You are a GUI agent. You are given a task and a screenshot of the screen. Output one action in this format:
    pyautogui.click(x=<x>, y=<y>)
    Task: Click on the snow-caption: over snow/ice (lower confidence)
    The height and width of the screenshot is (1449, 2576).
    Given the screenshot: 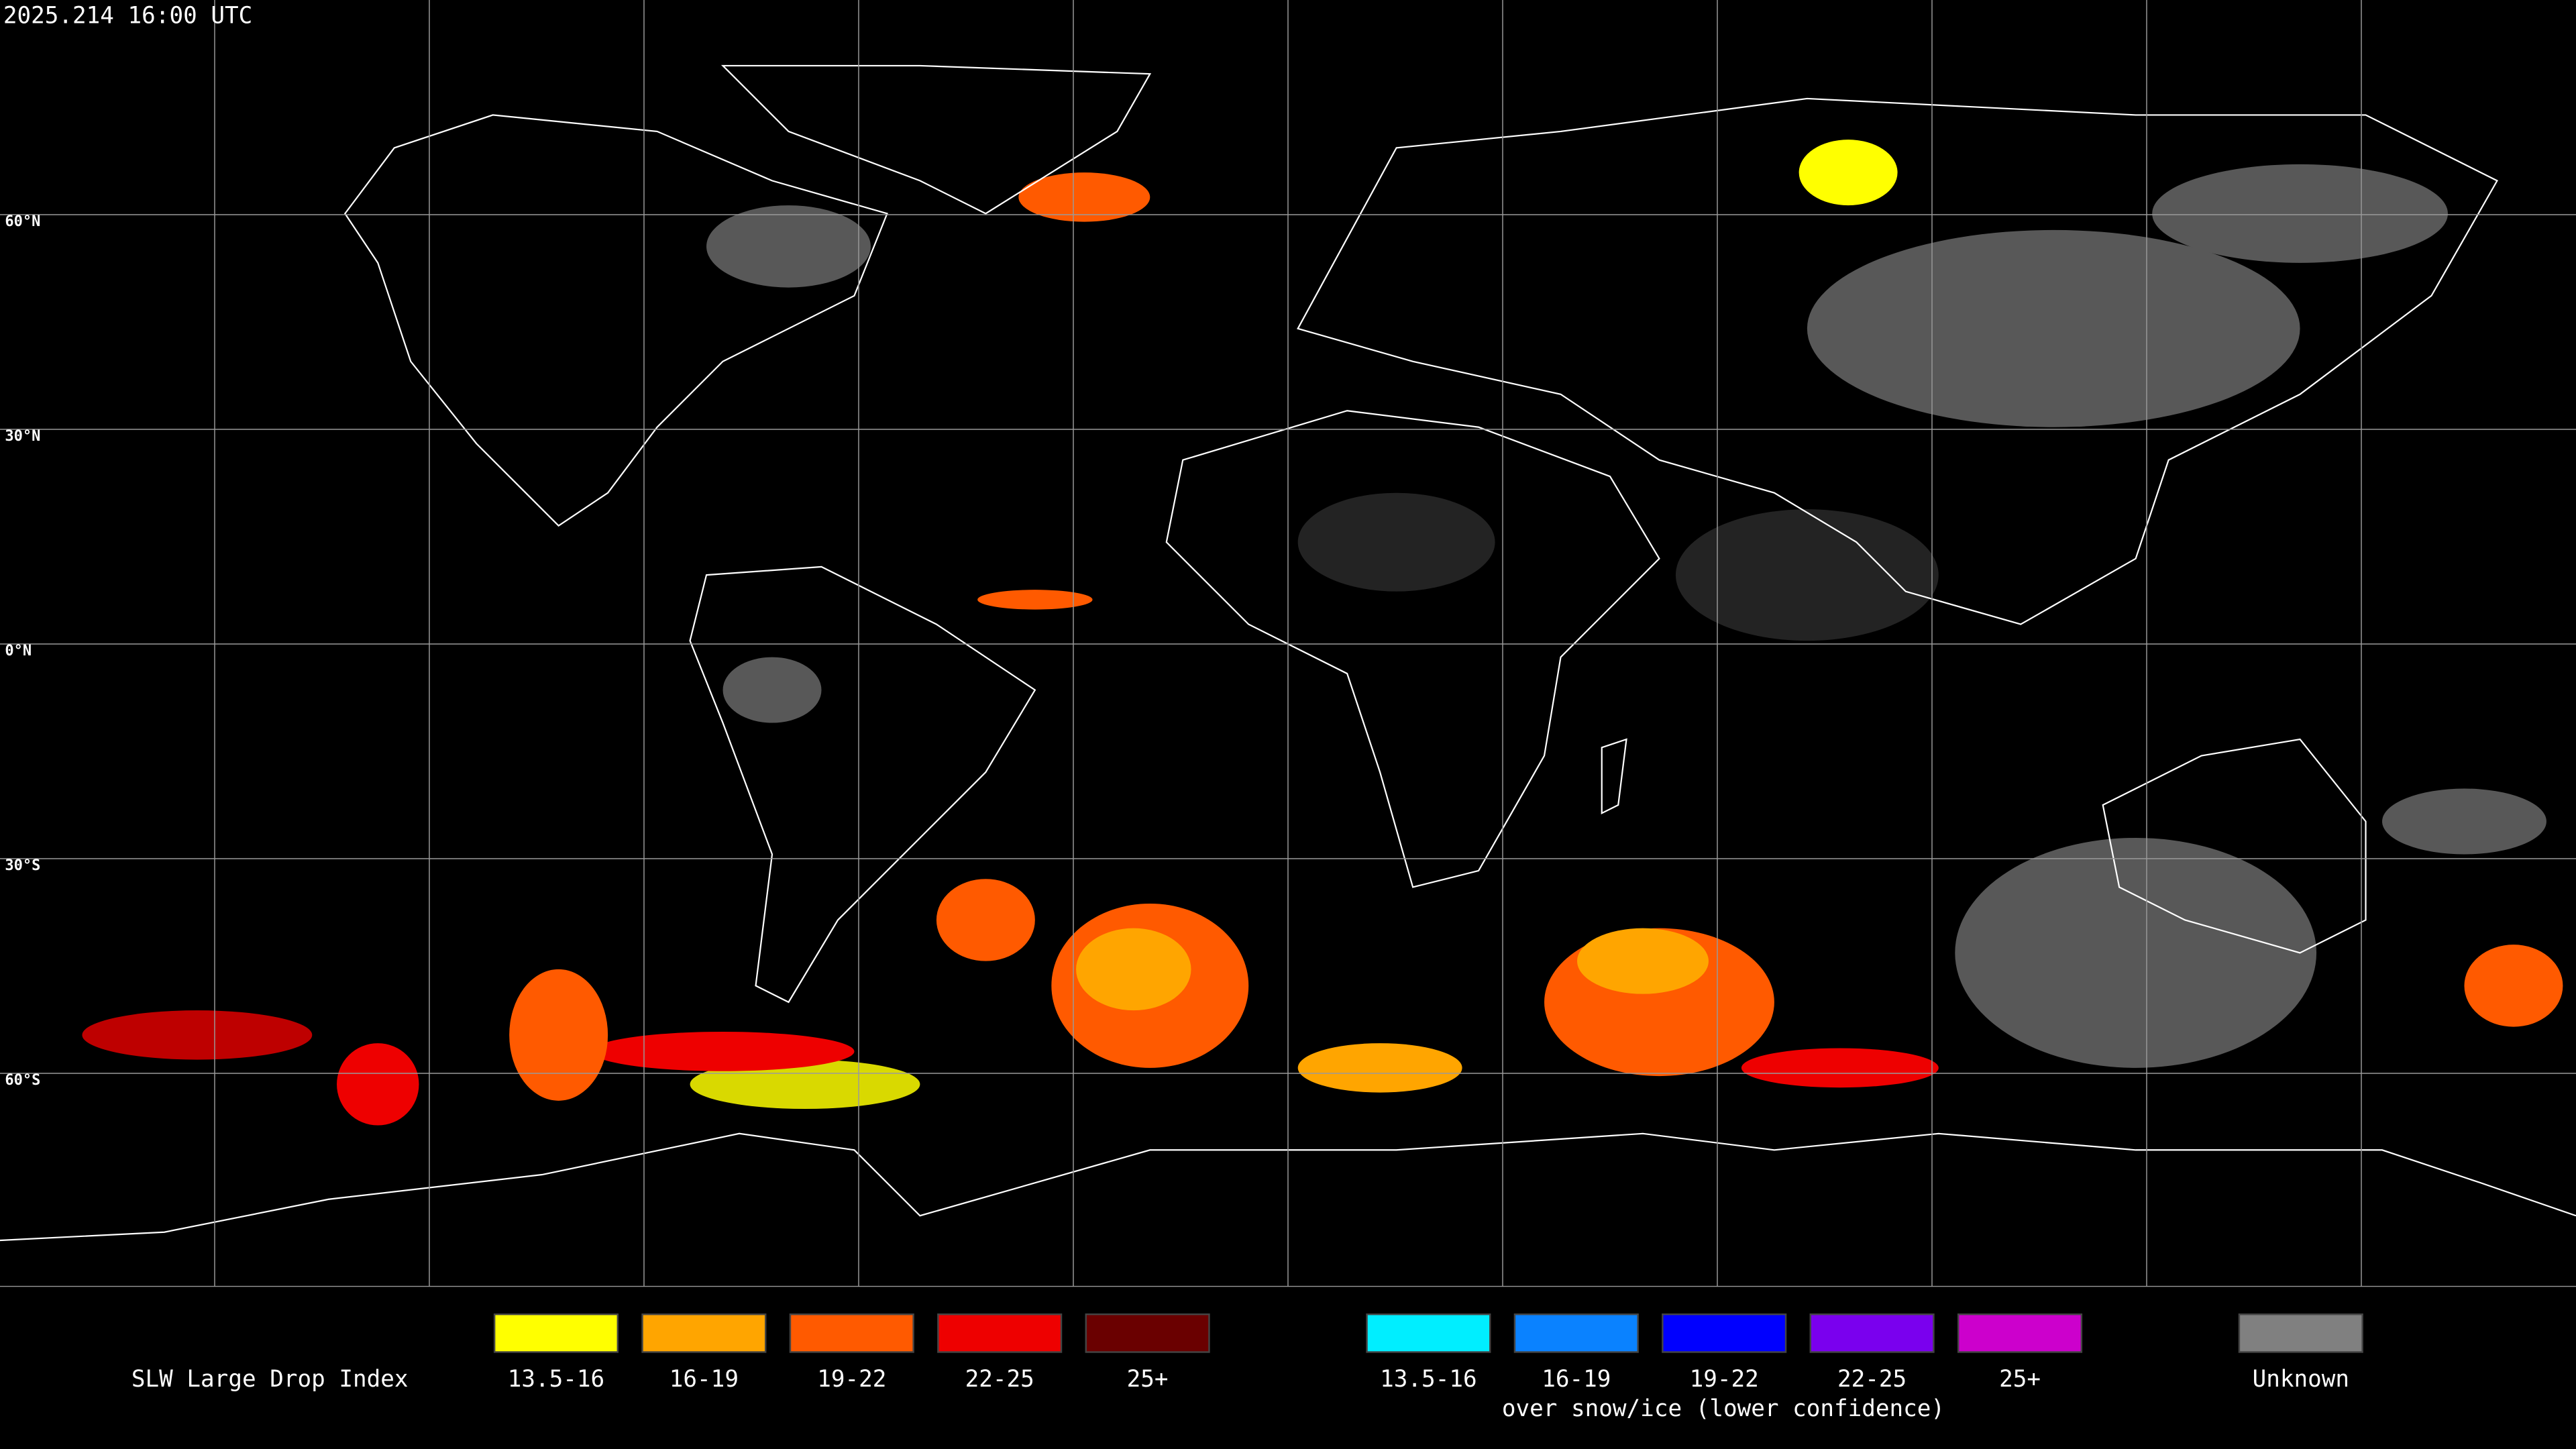 What is the action you would take?
    pyautogui.click(x=1723, y=1408)
    